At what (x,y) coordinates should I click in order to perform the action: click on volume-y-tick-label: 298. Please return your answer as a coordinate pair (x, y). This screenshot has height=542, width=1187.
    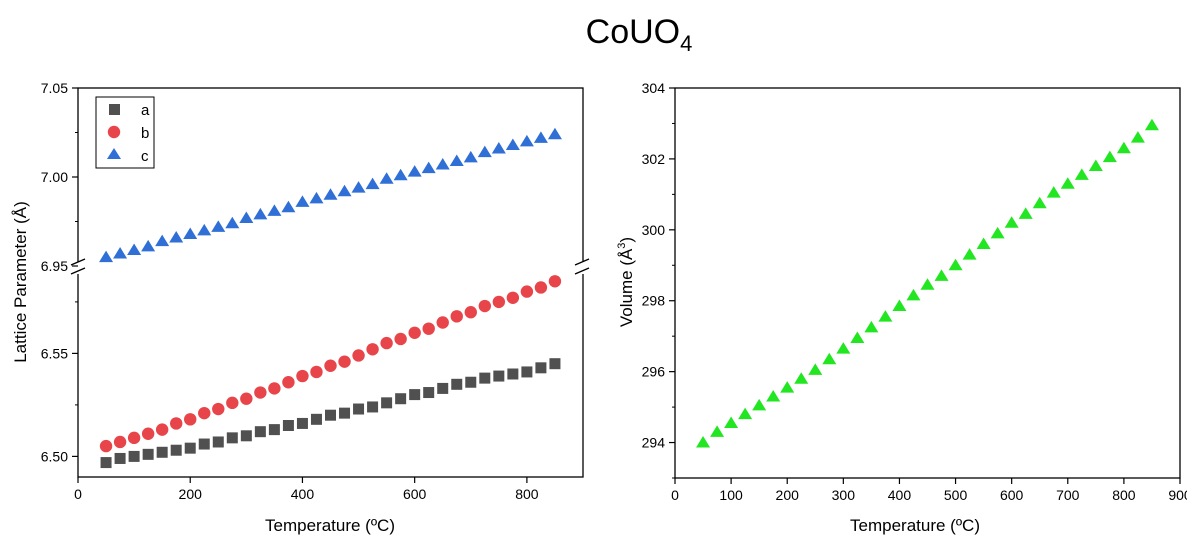
    Looking at the image, I should click on (654, 301).